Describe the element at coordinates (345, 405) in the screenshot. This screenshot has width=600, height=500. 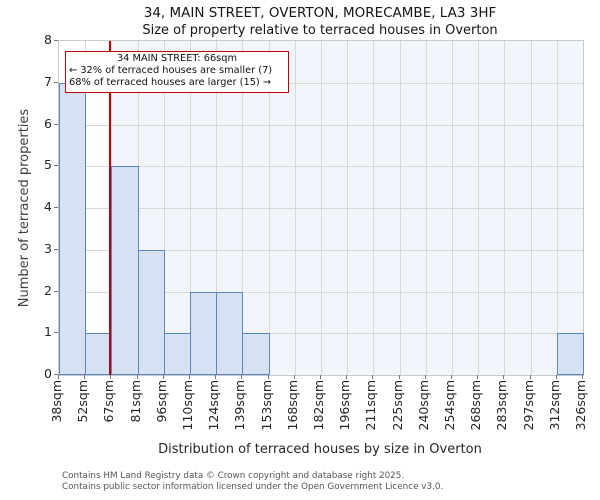
I see `x-tick-label: 196sqm` at that location.